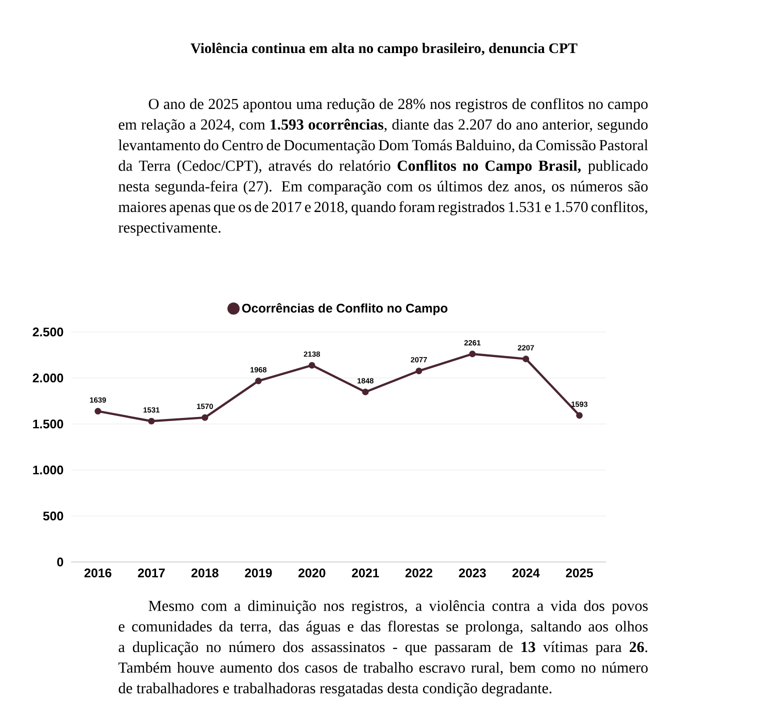 This screenshot has width=768, height=723. Describe the element at coordinates (60, 562) in the screenshot. I see `y-tick-label: 0` at that location.